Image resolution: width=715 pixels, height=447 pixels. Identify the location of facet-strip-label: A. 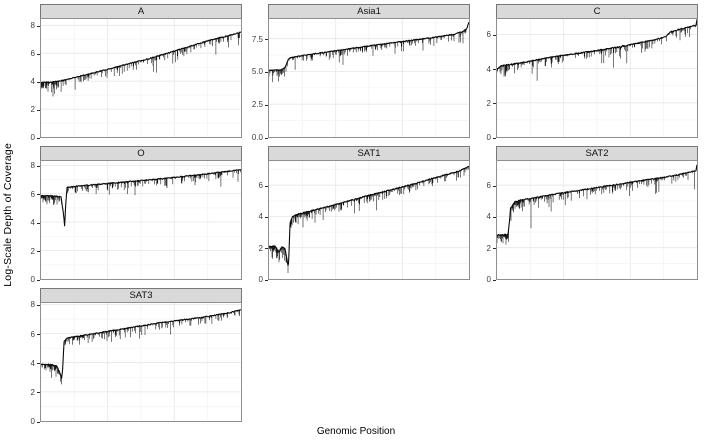
(141, 11).